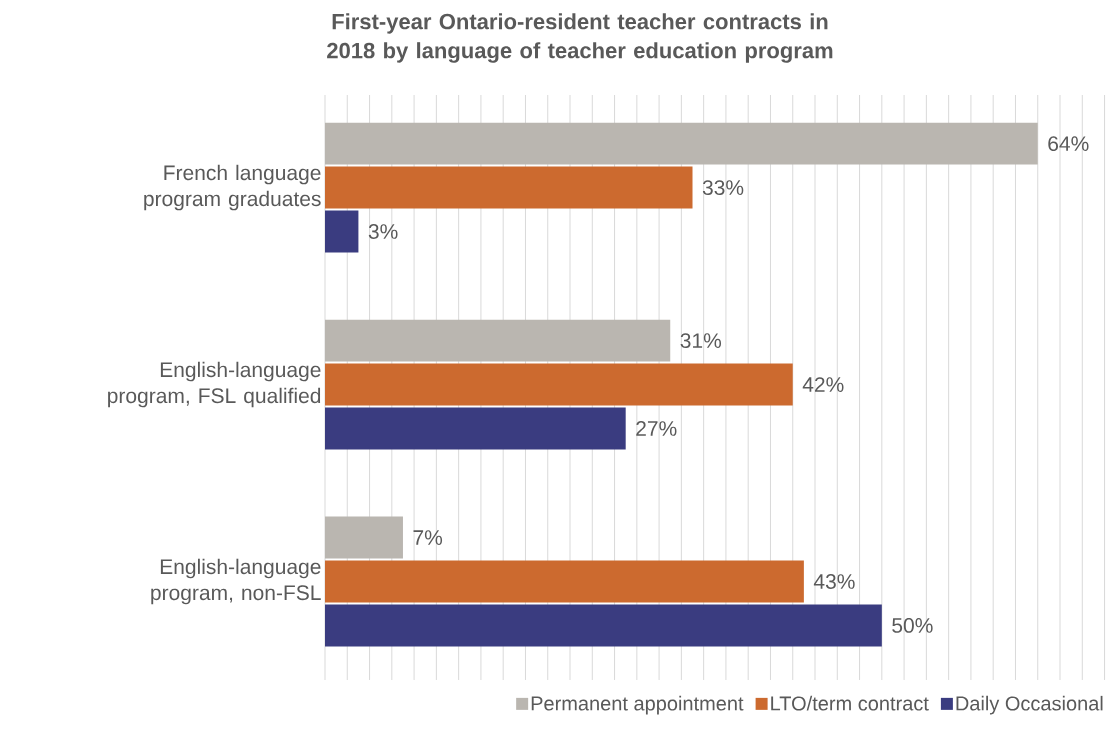 The width and height of the screenshot is (1110, 734). What do you see at coordinates (232, 187) in the screenshot?
I see `y-tick-label: French language program graduates` at bounding box center [232, 187].